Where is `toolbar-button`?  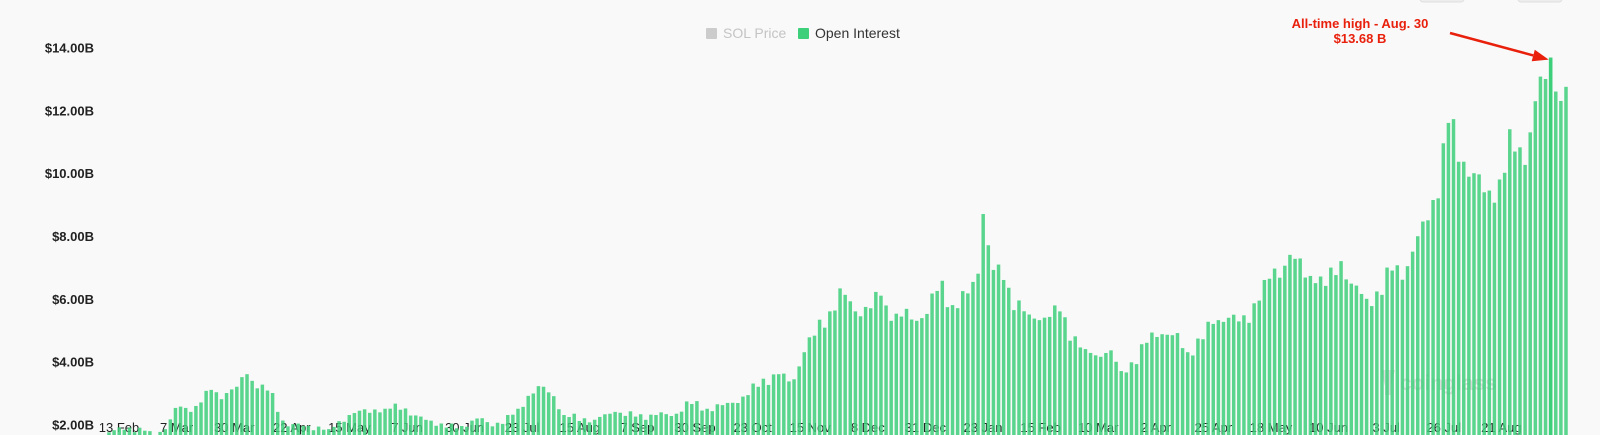 toolbar-button is located at coordinates (1442, 1).